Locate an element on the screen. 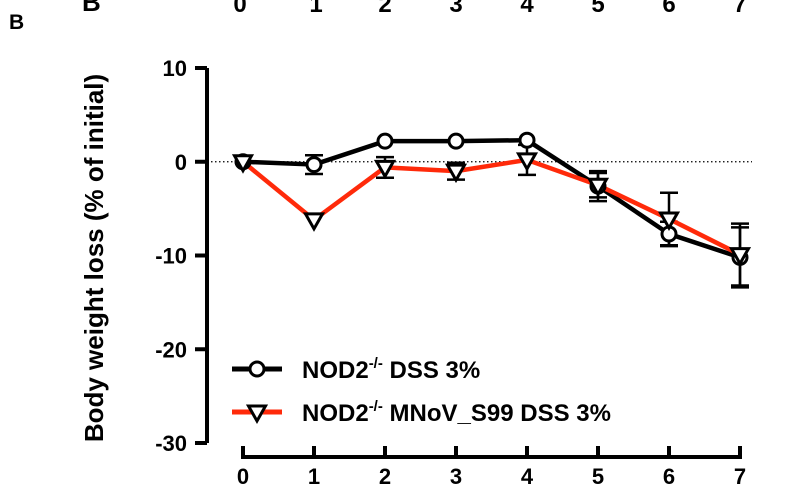  top-tick-label: 7 is located at coordinates (740, 9).